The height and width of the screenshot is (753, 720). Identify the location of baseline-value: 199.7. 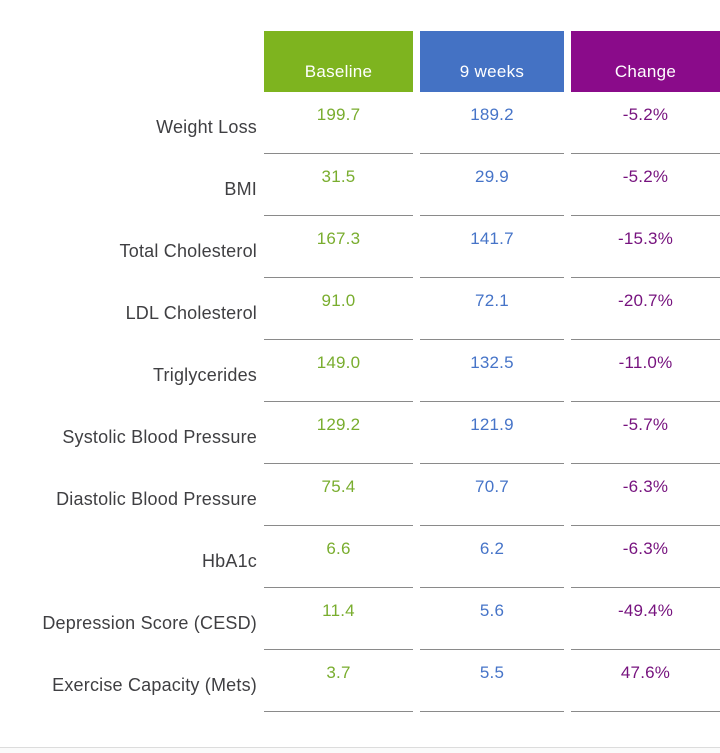
(338, 123).